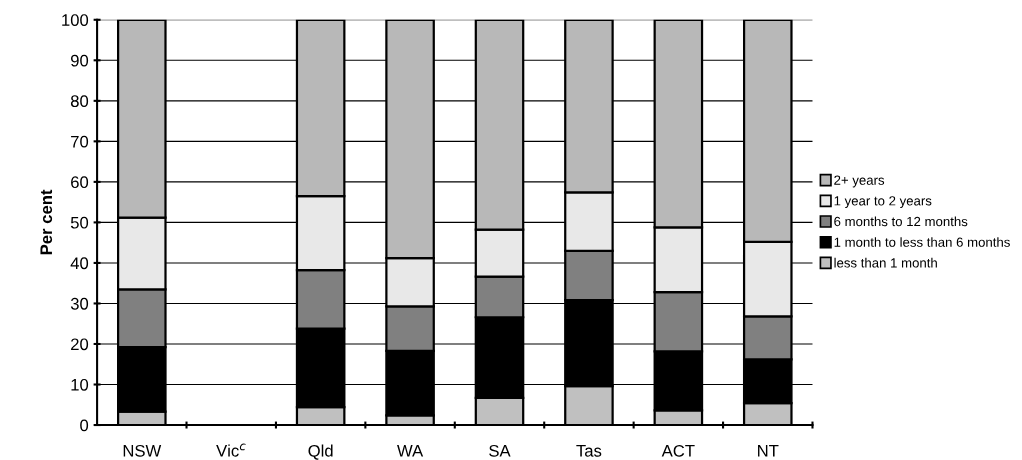 The height and width of the screenshot is (460, 1022). Describe the element at coordinates (79, 263) in the screenshot. I see `y-tick-label: 40` at that location.